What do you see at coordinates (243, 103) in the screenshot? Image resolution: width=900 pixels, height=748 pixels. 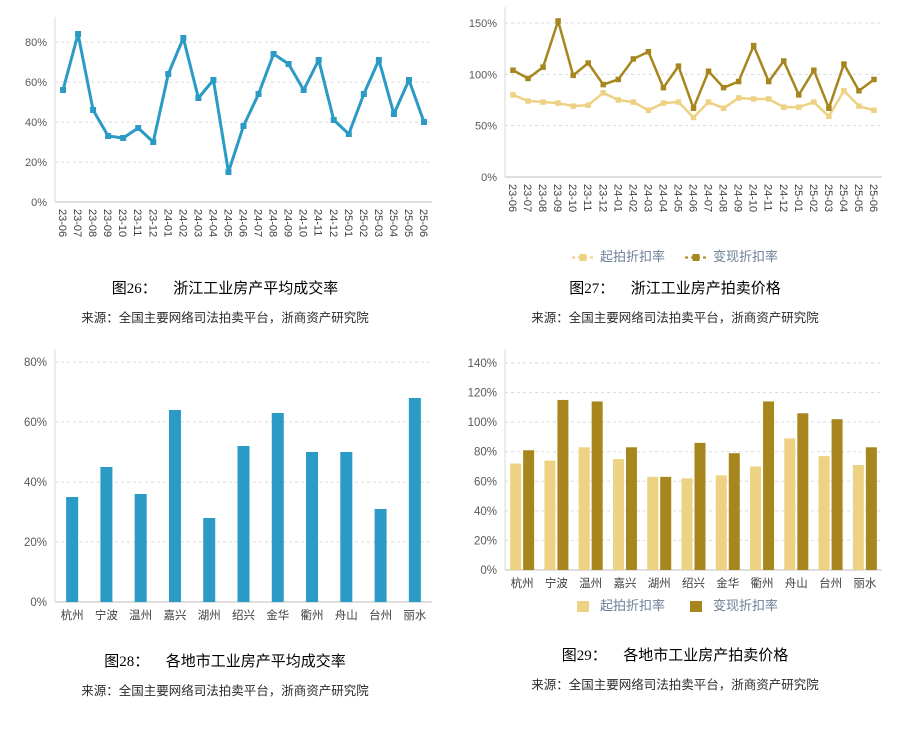 I see `series-line-平均成交率` at bounding box center [243, 103].